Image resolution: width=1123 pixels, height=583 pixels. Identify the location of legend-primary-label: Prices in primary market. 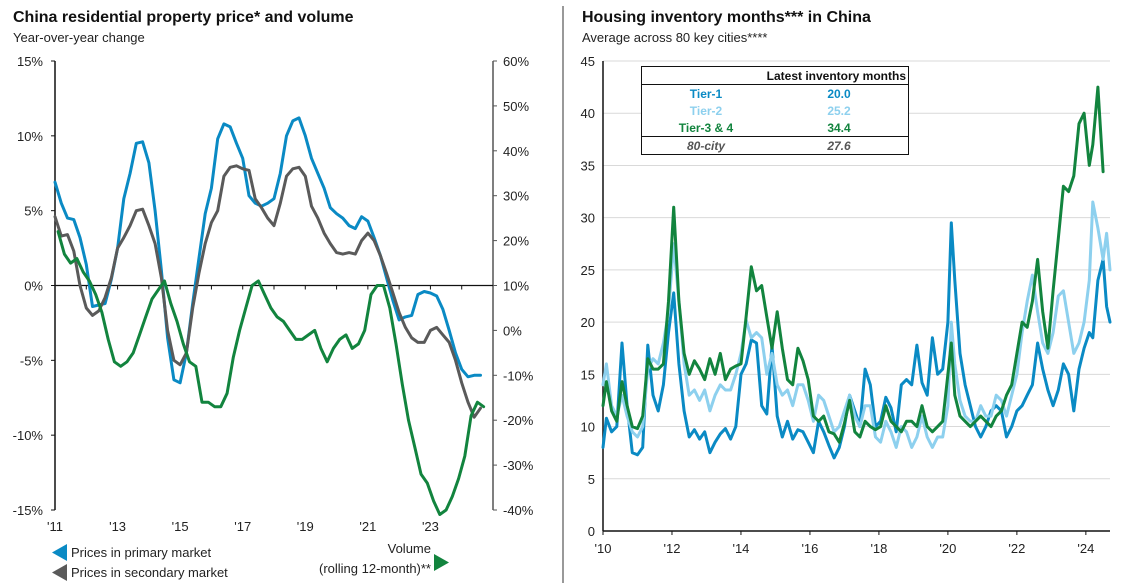
(141, 552).